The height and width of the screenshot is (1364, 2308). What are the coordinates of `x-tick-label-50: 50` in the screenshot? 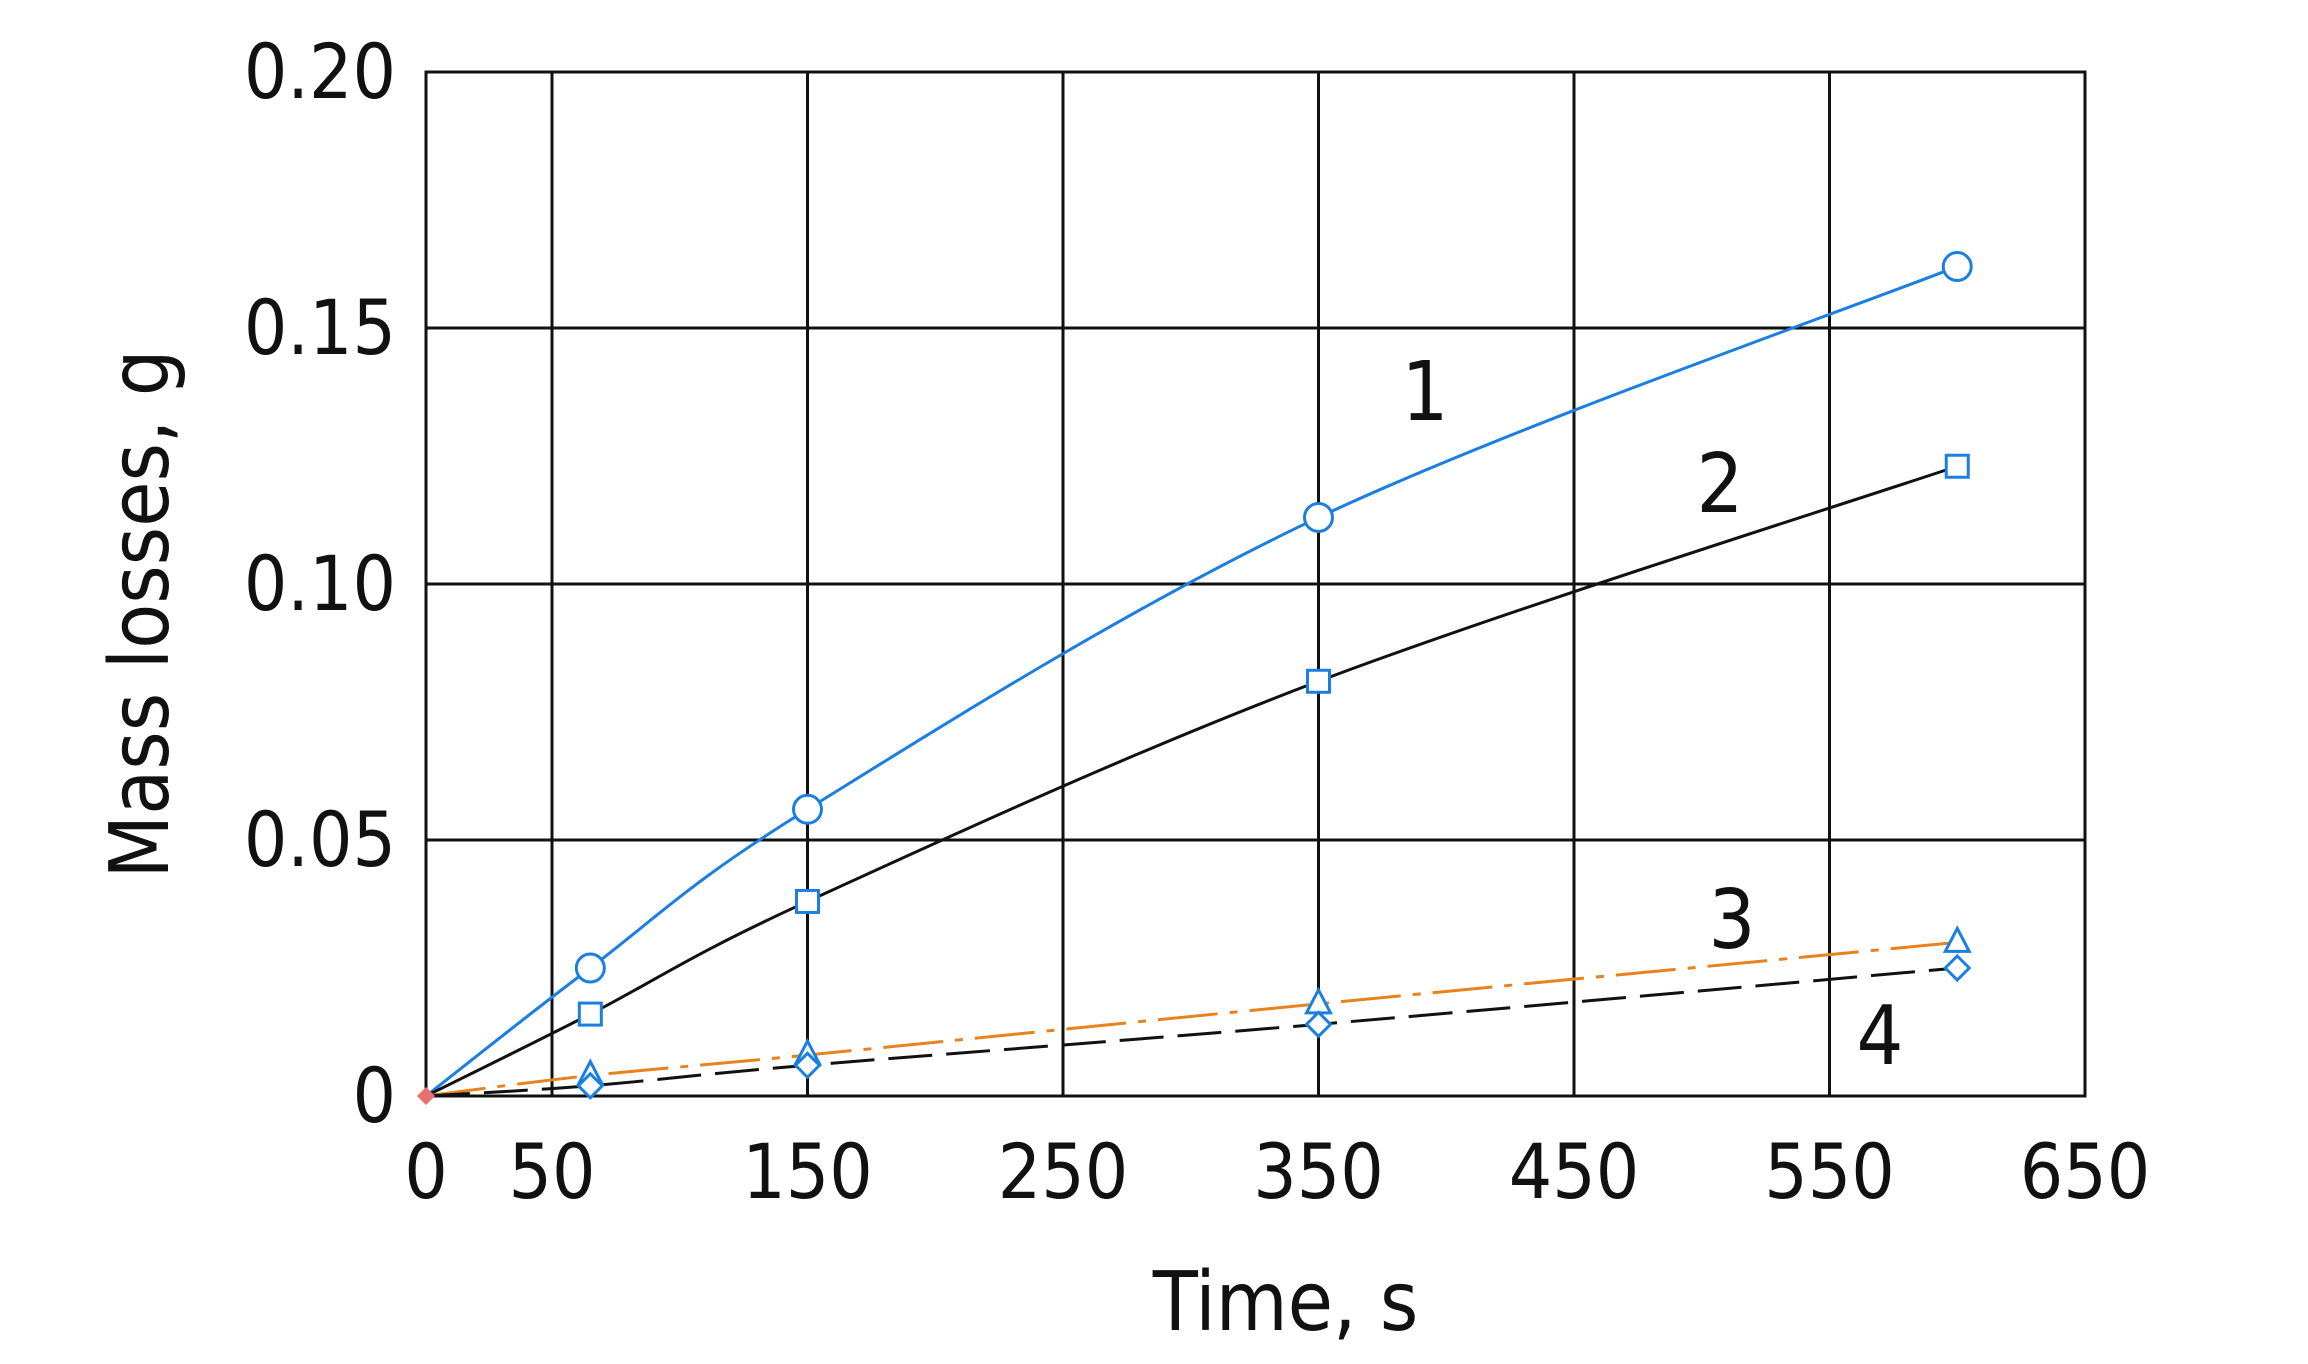 It's located at (552, 1171).